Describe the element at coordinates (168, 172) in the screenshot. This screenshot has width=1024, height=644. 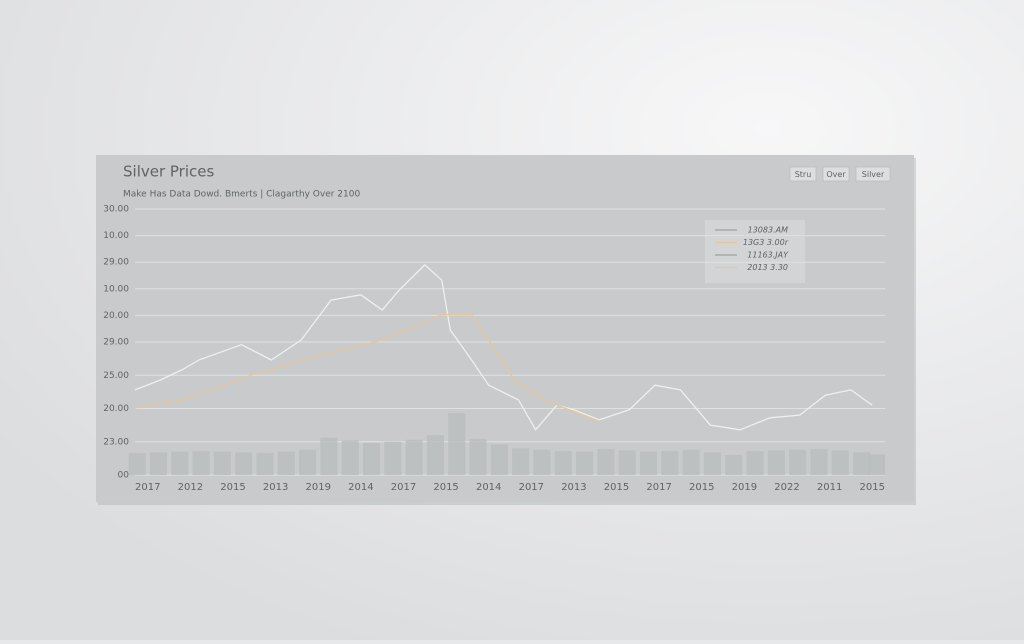
I see `chart-title: Silver Prices` at that location.